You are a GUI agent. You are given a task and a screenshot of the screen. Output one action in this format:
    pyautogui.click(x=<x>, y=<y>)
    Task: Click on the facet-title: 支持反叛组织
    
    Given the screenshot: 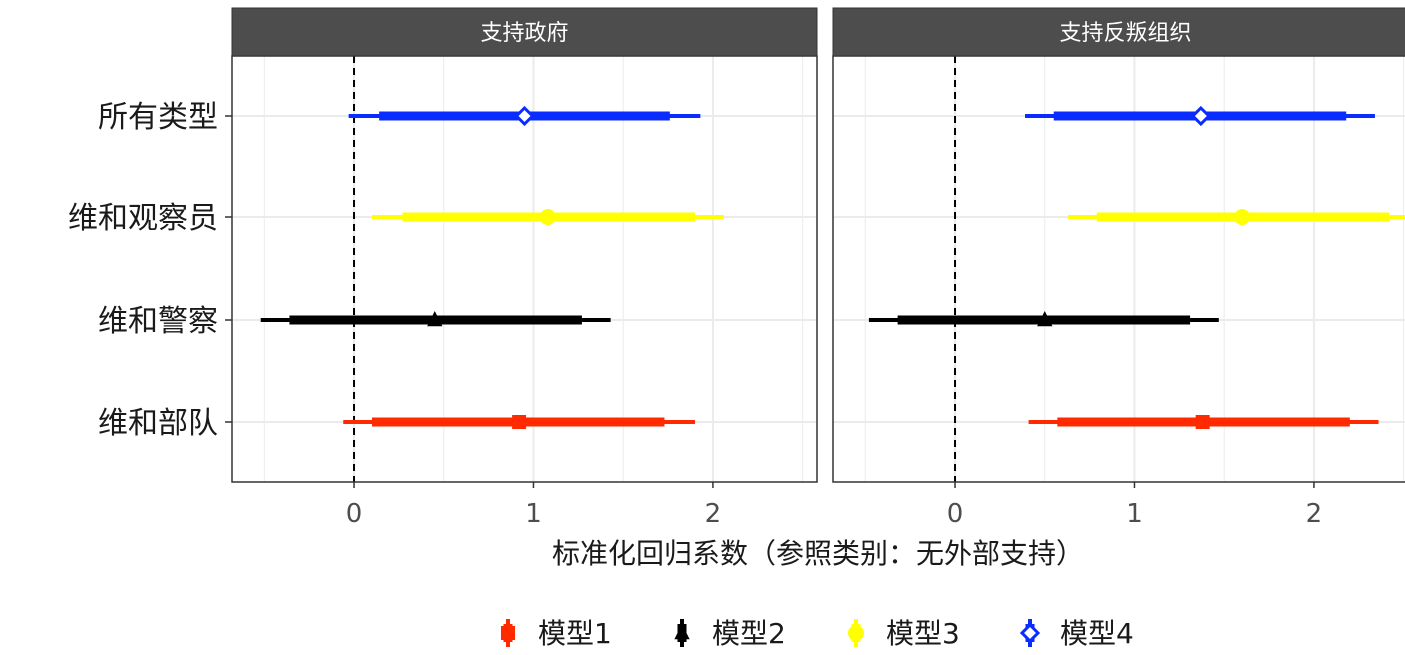 What is the action you would take?
    pyautogui.click(x=1125, y=33)
    